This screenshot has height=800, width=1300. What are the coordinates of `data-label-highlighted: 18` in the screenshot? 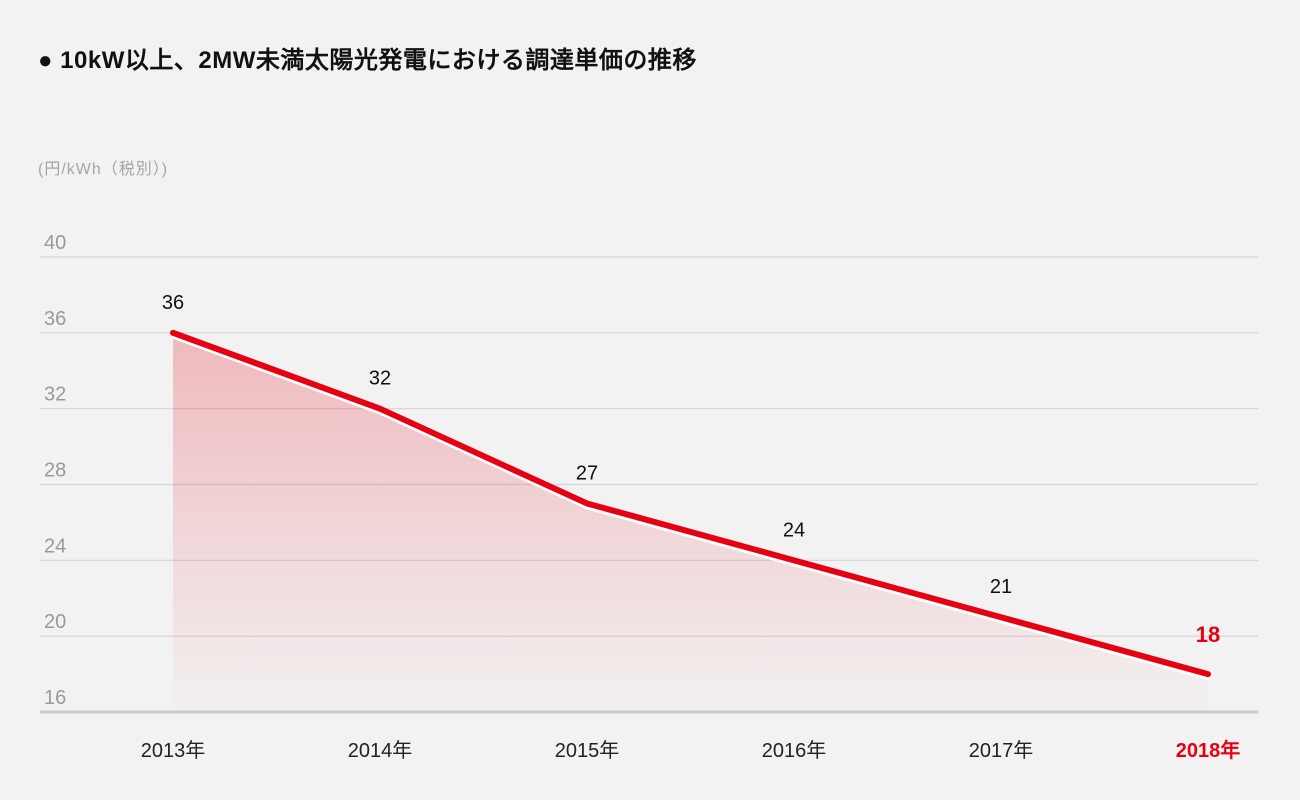 It's located at (1208, 634).